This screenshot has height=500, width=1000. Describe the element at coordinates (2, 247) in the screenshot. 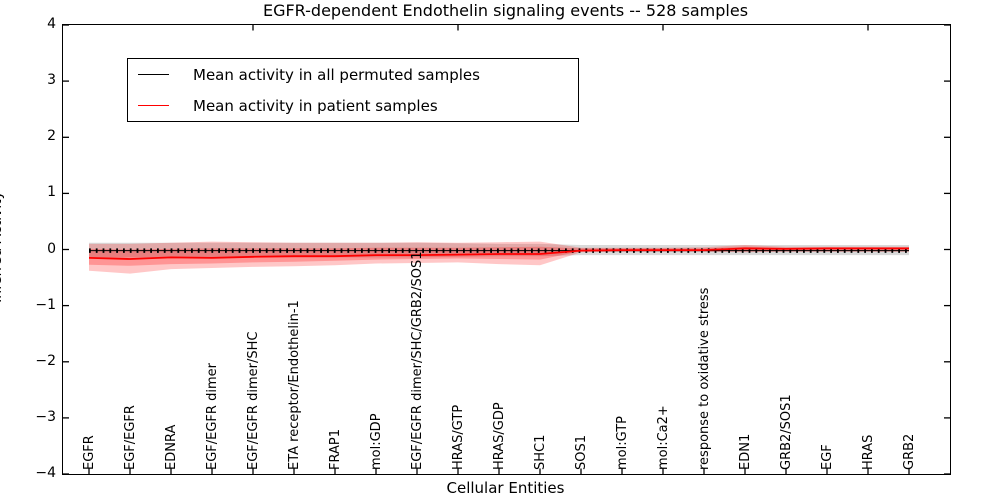

I see `y-axis-label: Inferred Activity` at that location.